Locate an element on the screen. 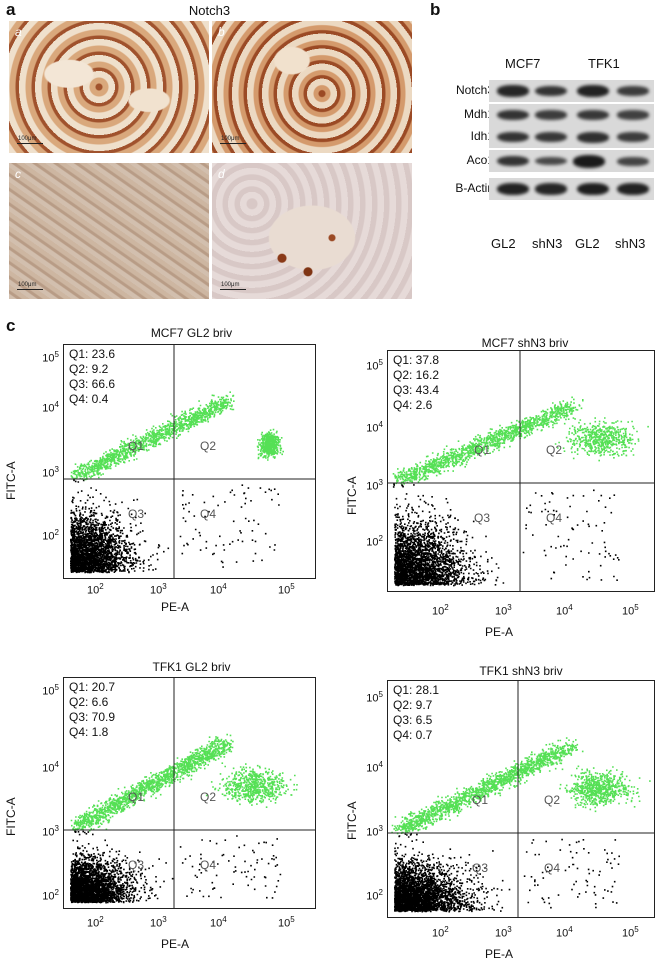  quadrant-stat: Q2: 9.2 is located at coordinates (89, 369).